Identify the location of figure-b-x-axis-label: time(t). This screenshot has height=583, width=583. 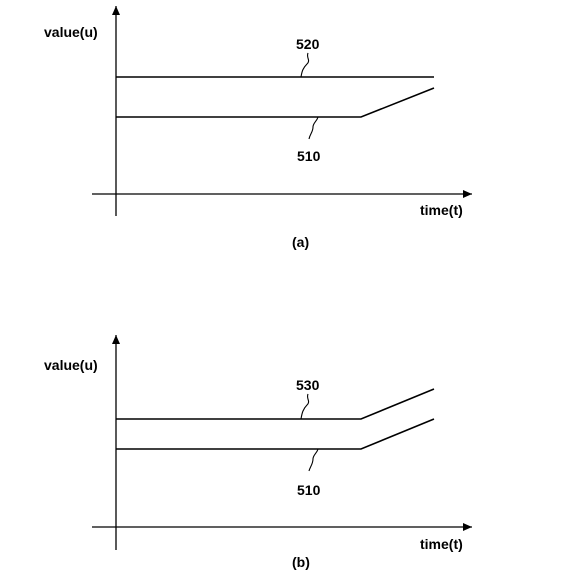
(441, 544).